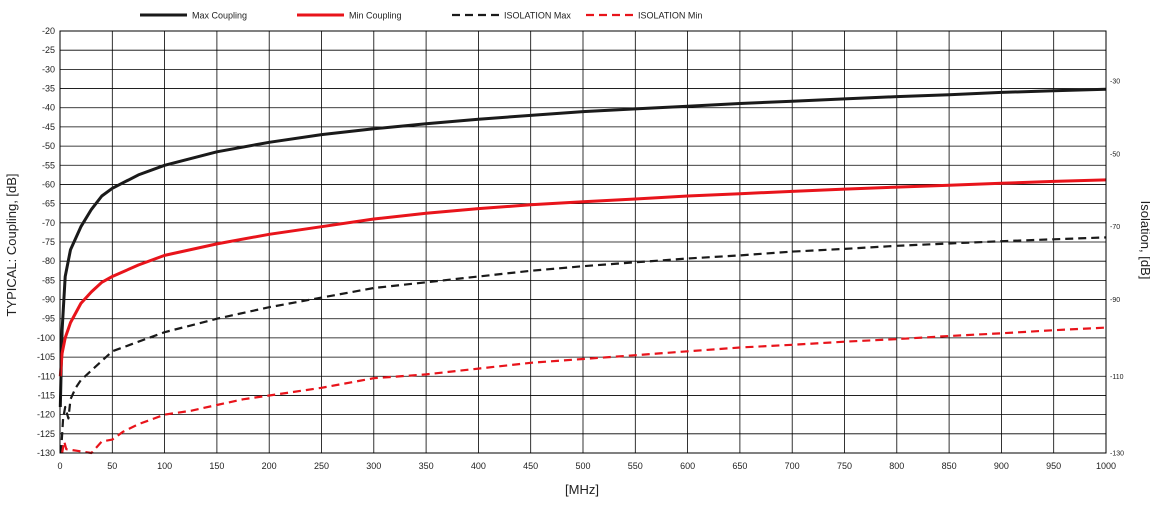 The height and width of the screenshot is (505, 1150). What do you see at coordinates (48, 165) in the screenshot?
I see `y-tick-label: -55` at bounding box center [48, 165].